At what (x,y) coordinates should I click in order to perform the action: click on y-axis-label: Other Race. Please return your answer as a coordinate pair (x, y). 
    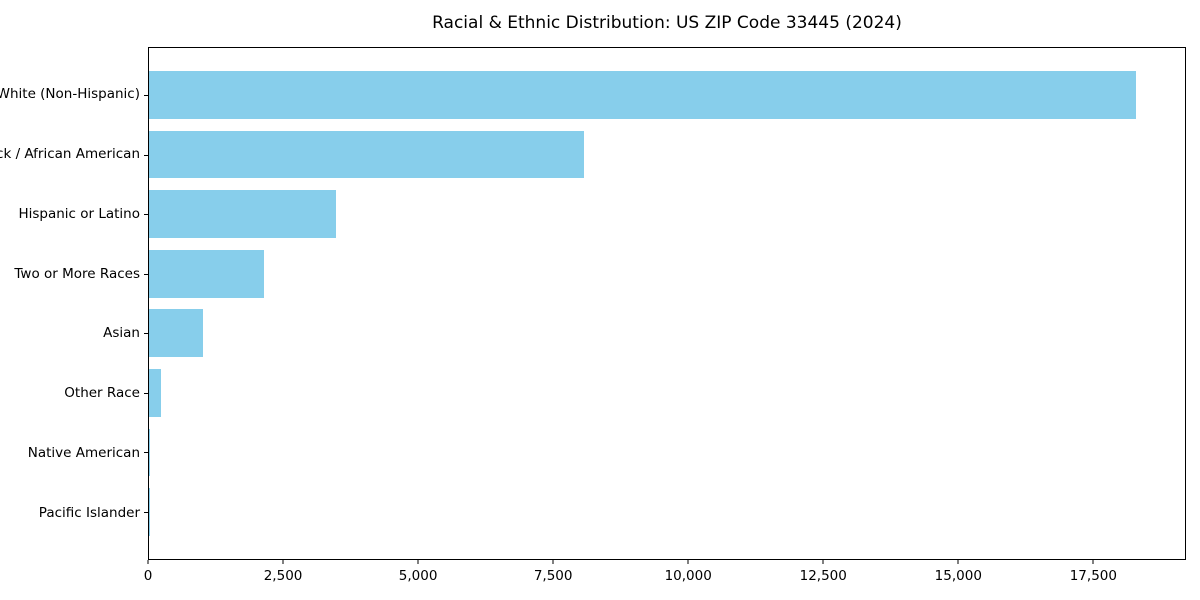
    Looking at the image, I should click on (102, 393).